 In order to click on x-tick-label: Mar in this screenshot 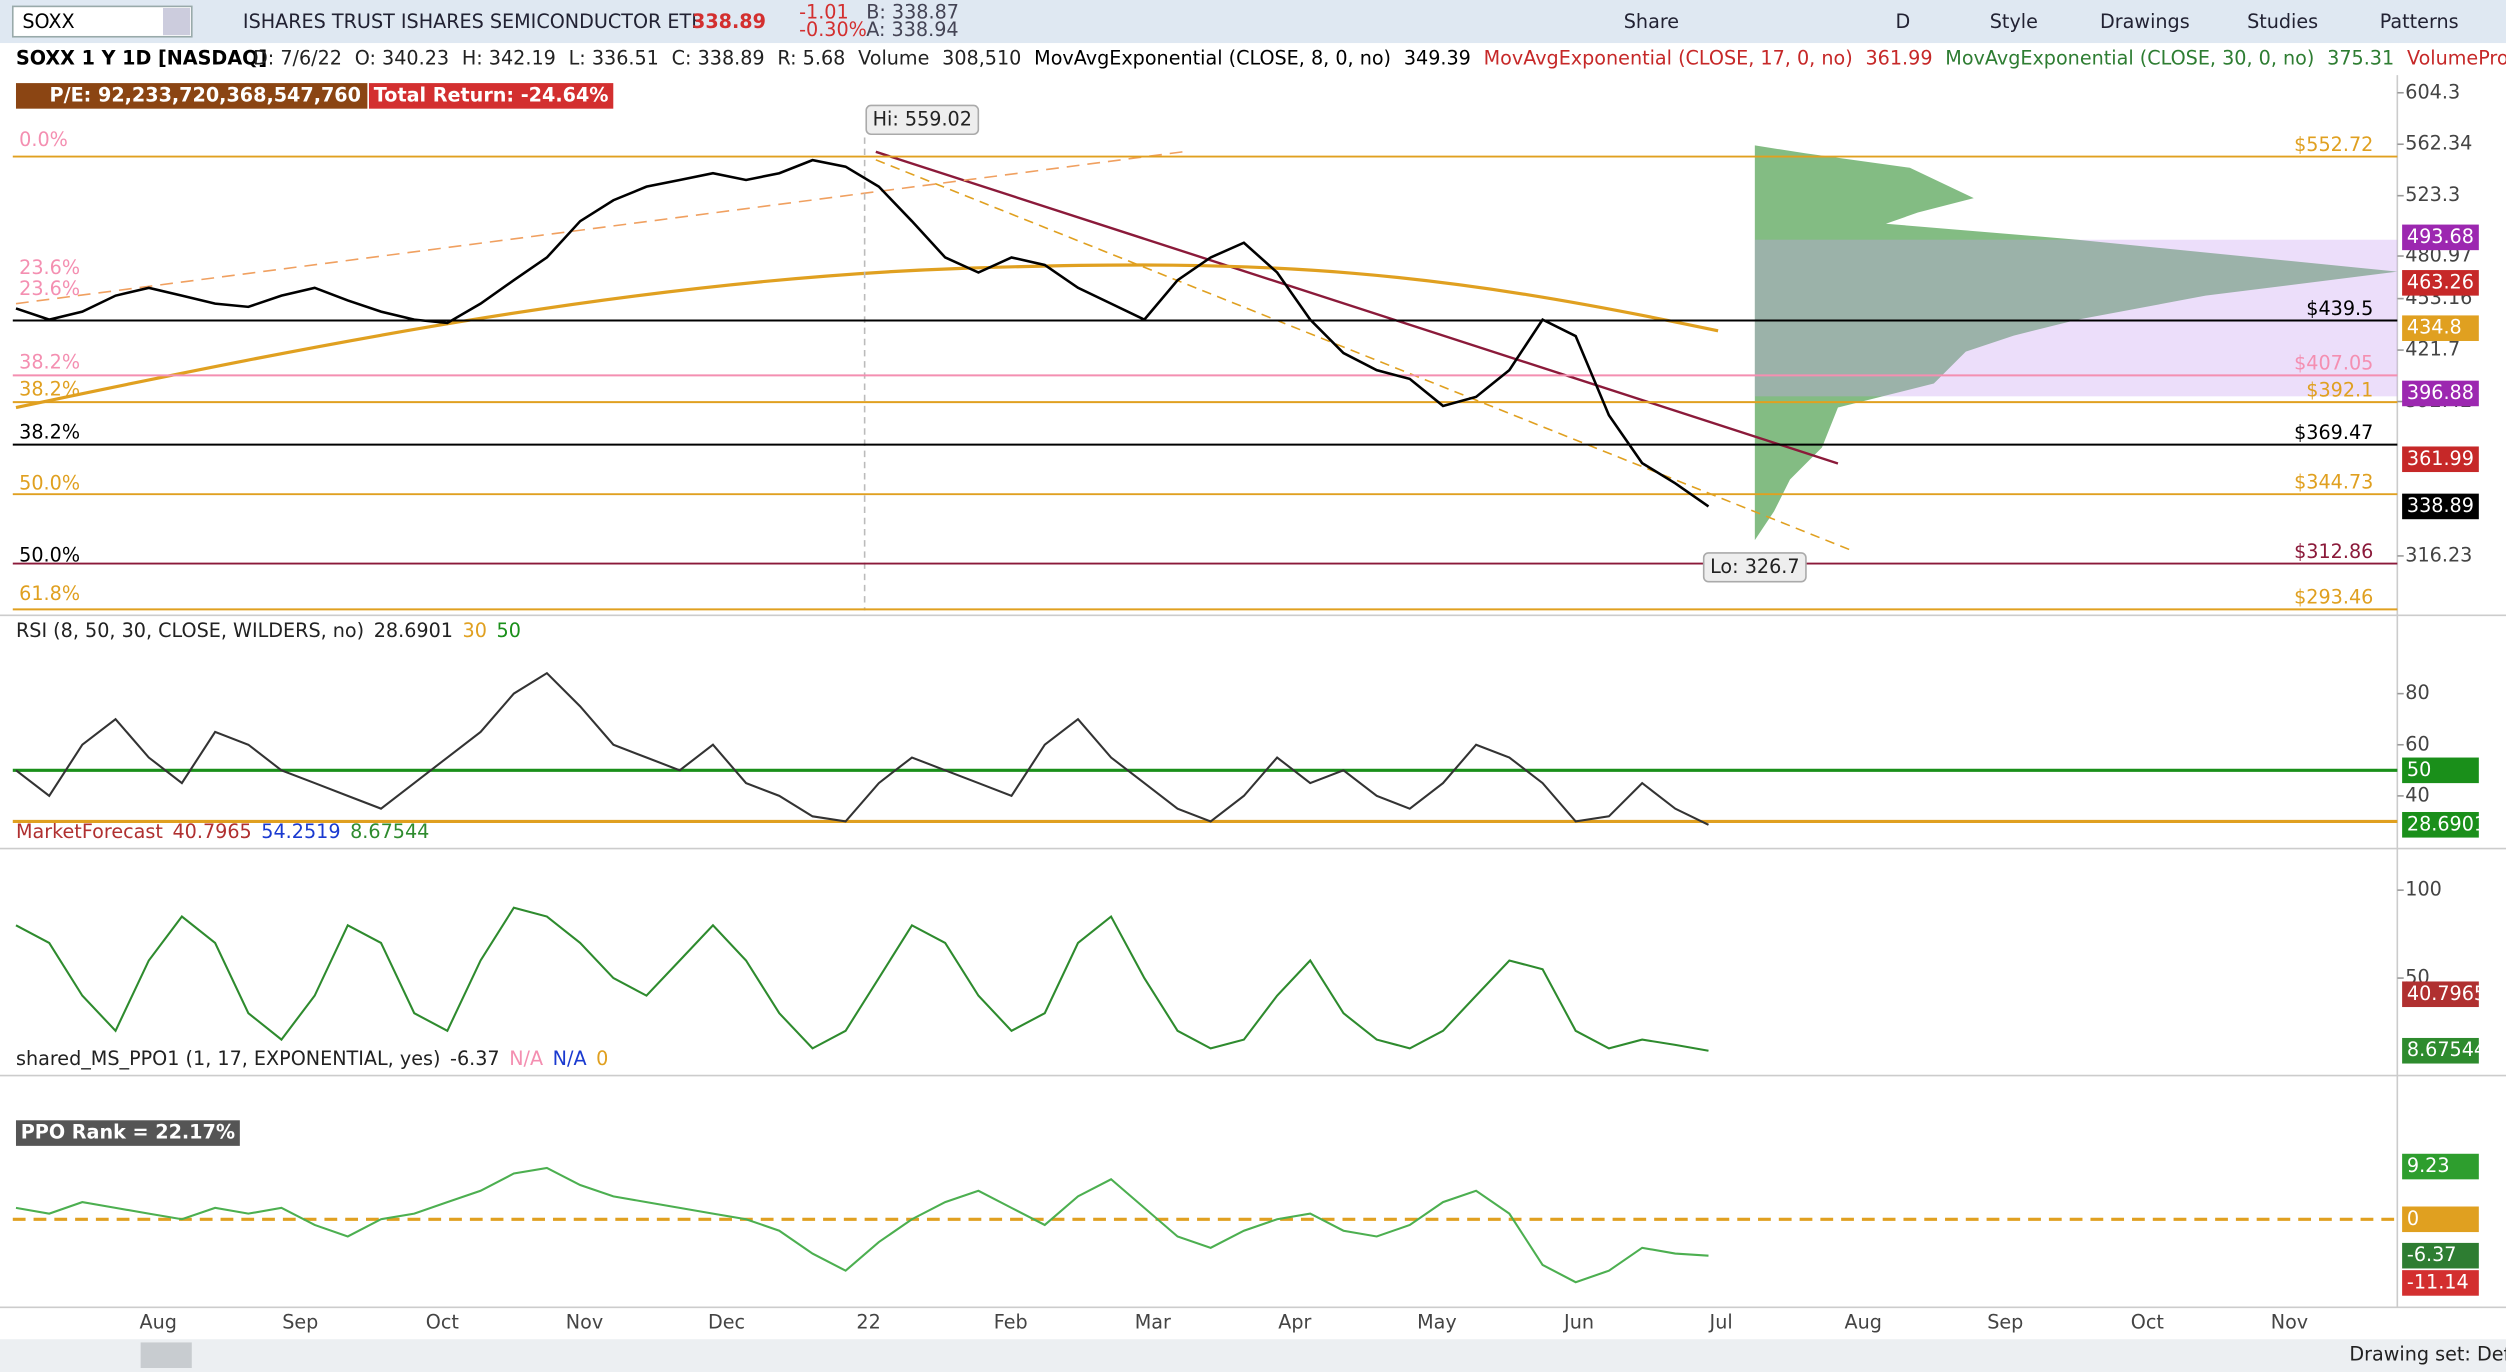, I will do `click(1153, 1322)`.